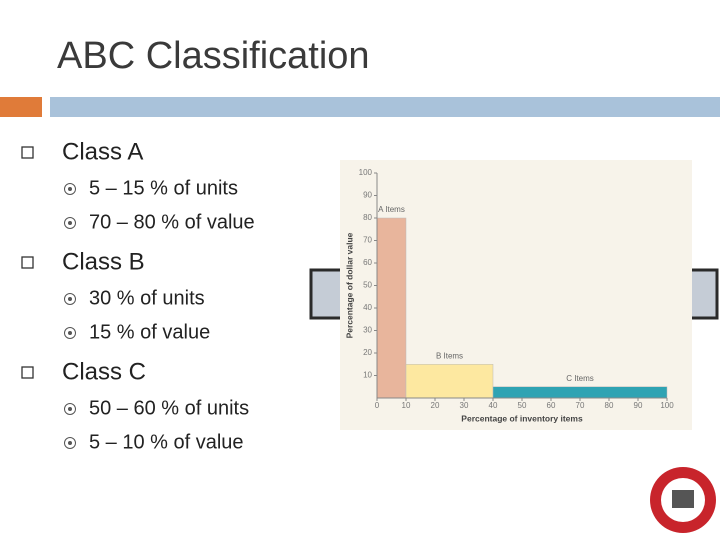 This screenshot has width=720, height=540. What do you see at coordinates (385, 107) in the screenshot?
I see `title-bar` at bounding box center [385, 107].